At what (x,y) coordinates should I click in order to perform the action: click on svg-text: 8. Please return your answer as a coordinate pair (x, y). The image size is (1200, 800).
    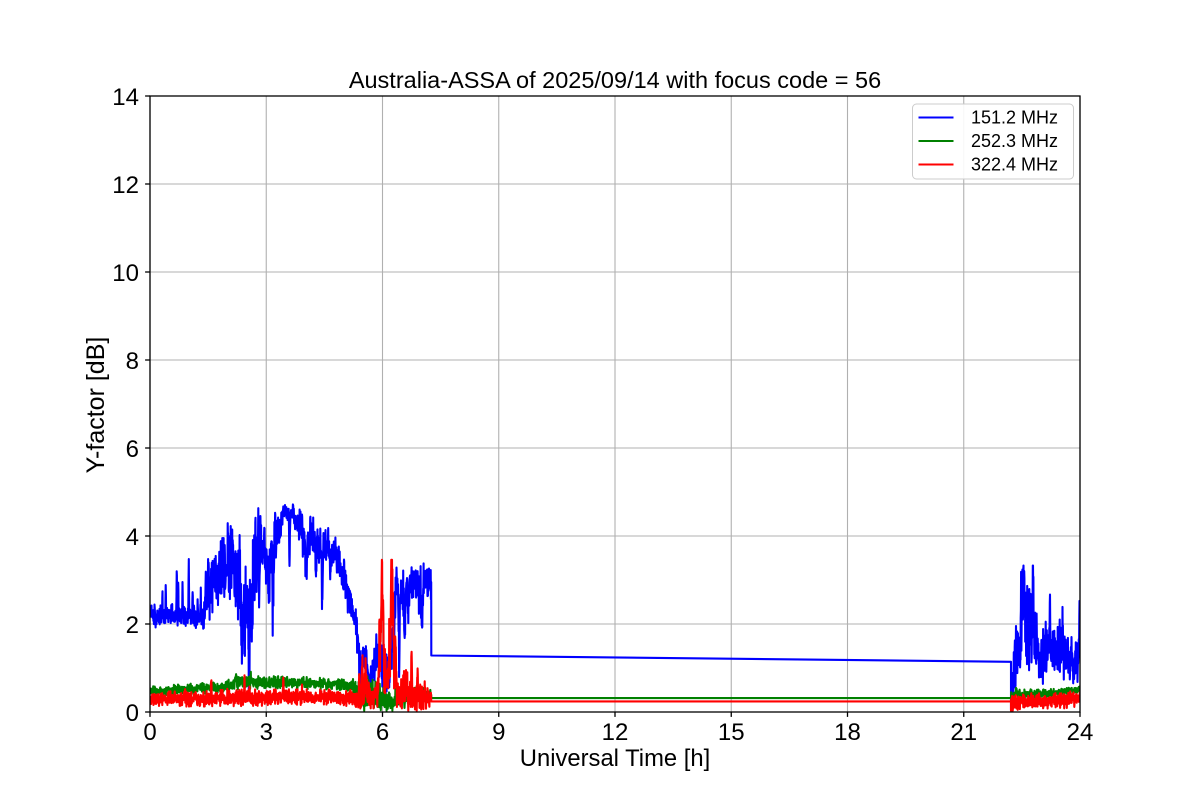
    Looking at the image, I should click on (132, 361).